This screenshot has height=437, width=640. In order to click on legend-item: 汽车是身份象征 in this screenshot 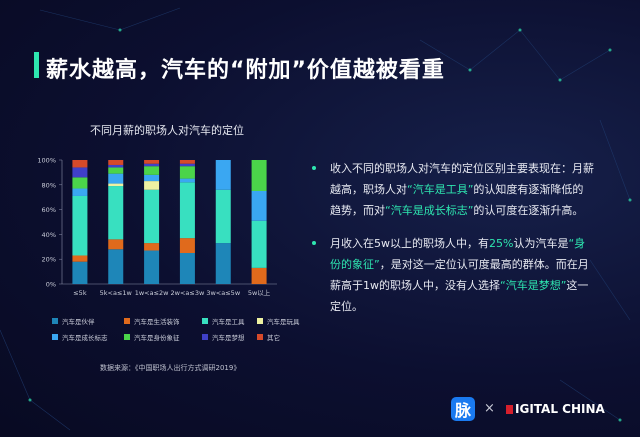, I will do `click(152, 337)`.